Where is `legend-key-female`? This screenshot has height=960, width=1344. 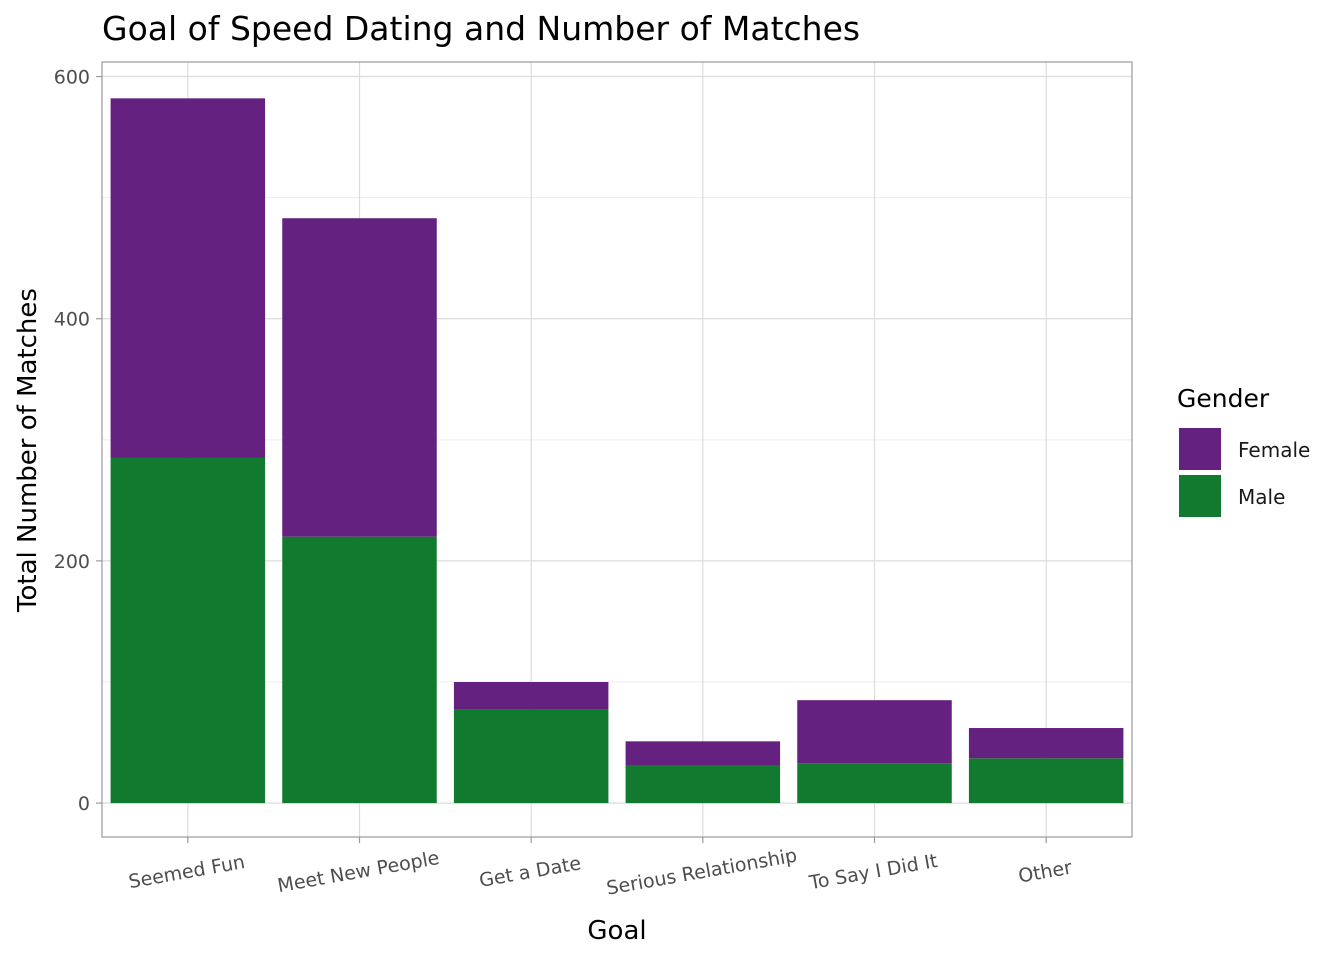
legend-key-female is located at coordinates (1200, 449).